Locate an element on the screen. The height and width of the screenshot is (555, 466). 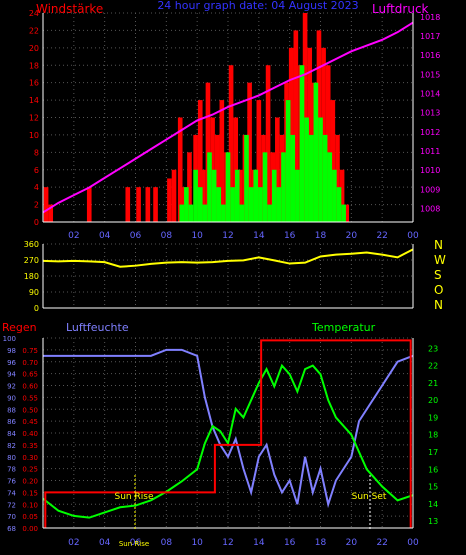
y-right-tick-label: 1013 is located at coordinates (430, 113).